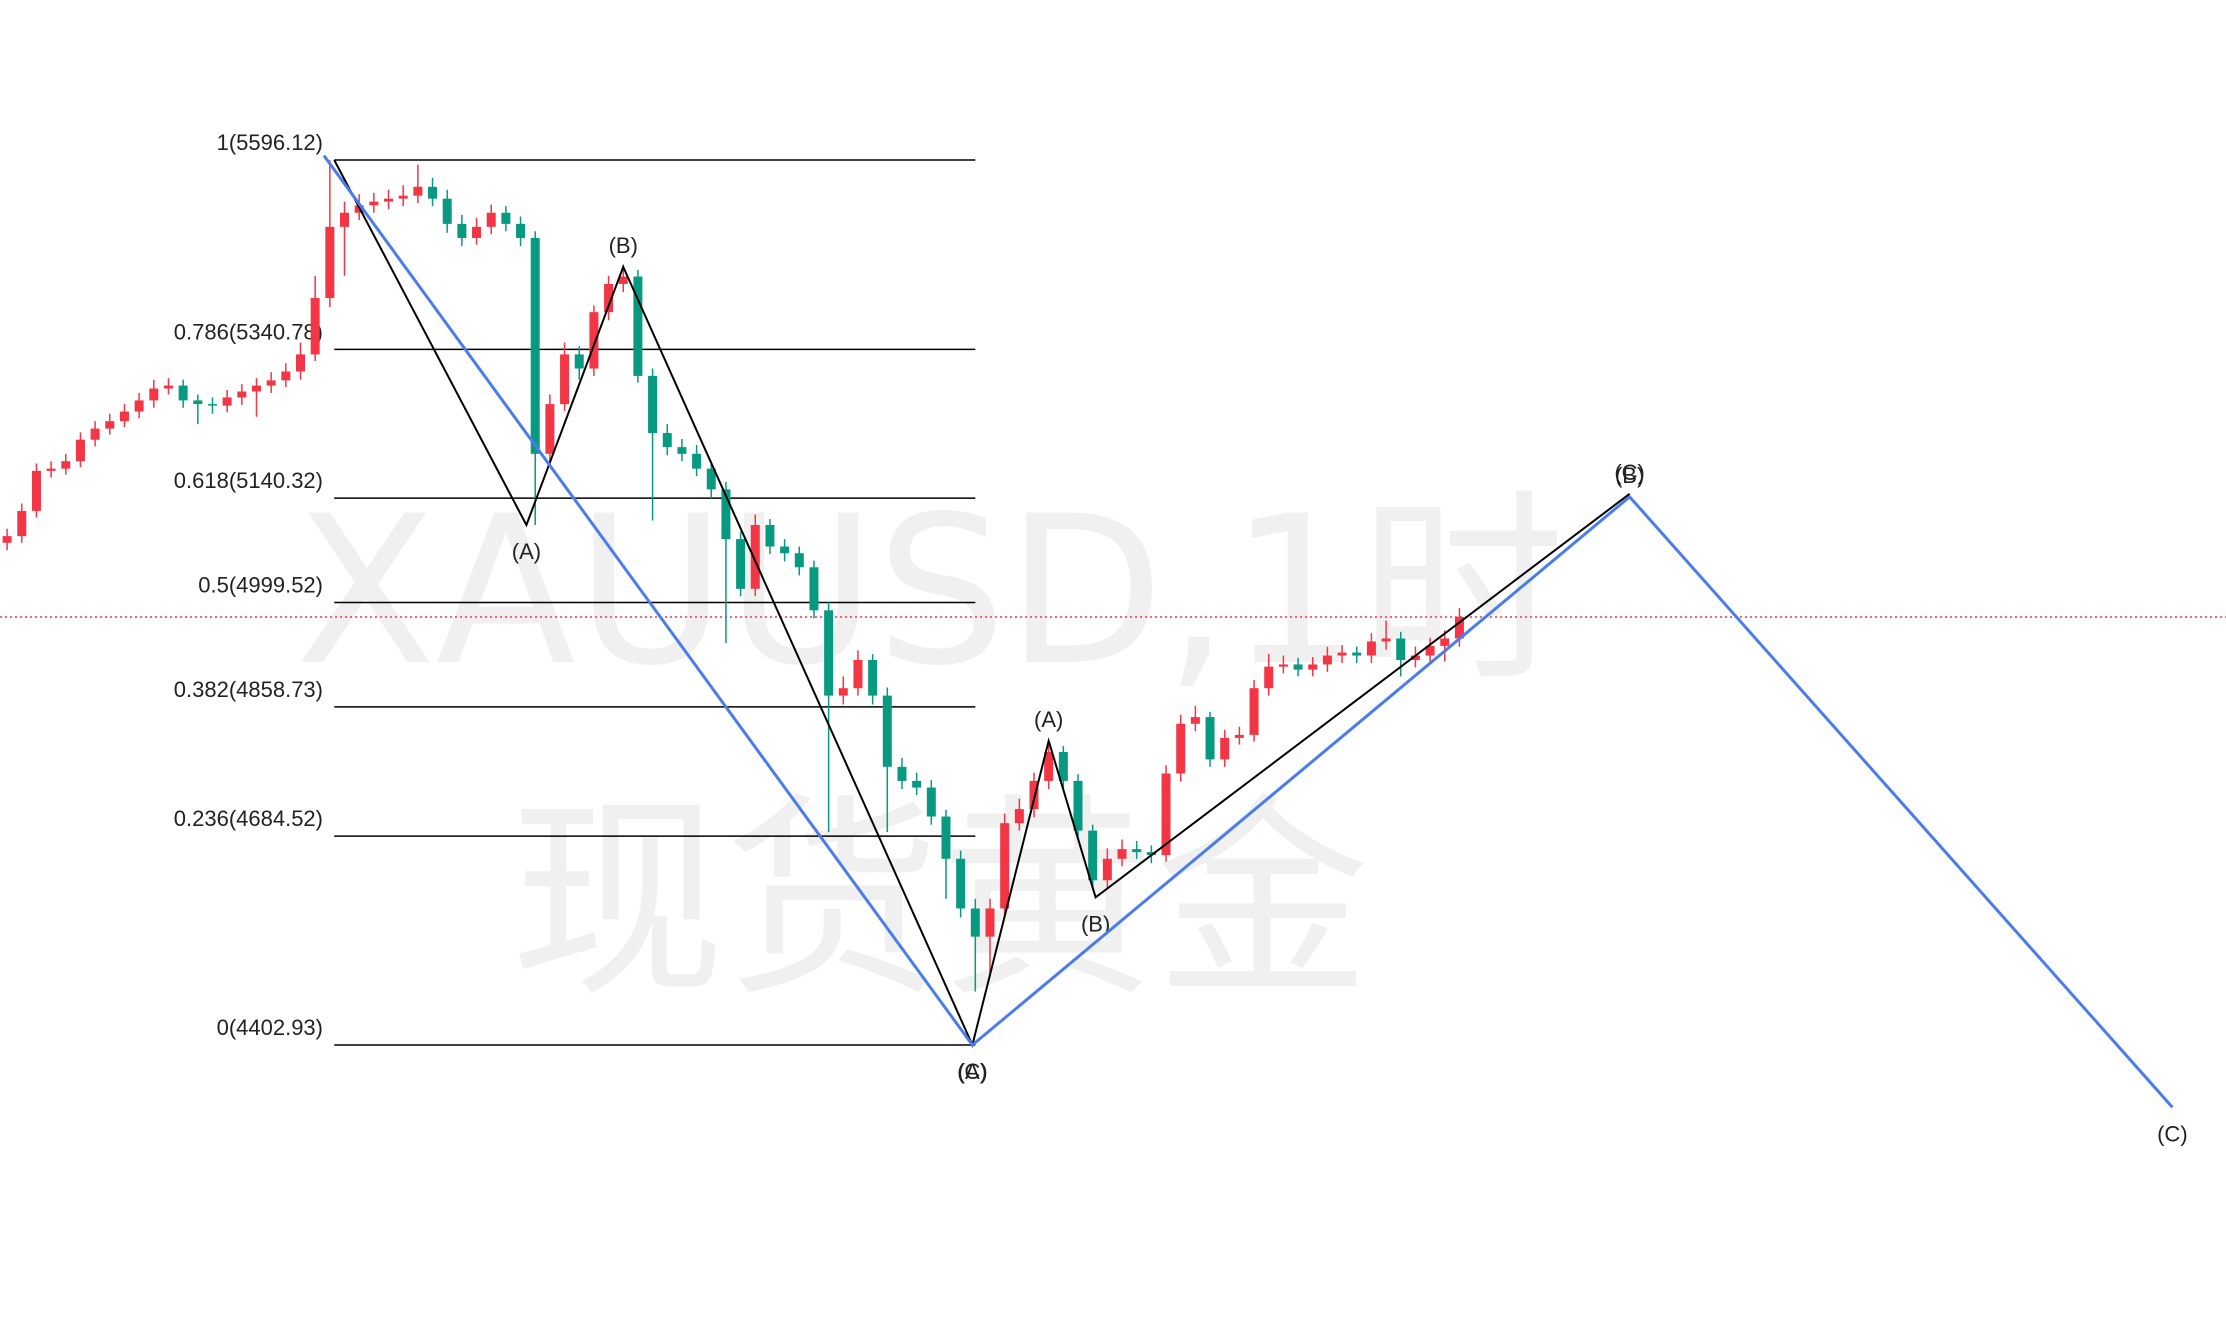 This screenshot has height=1342, width=2226. What do you see at coordinates (248, 818) in the screenshot?
I see `fib-label: 0.236(4684.52)` at bounding box center [248, 818].